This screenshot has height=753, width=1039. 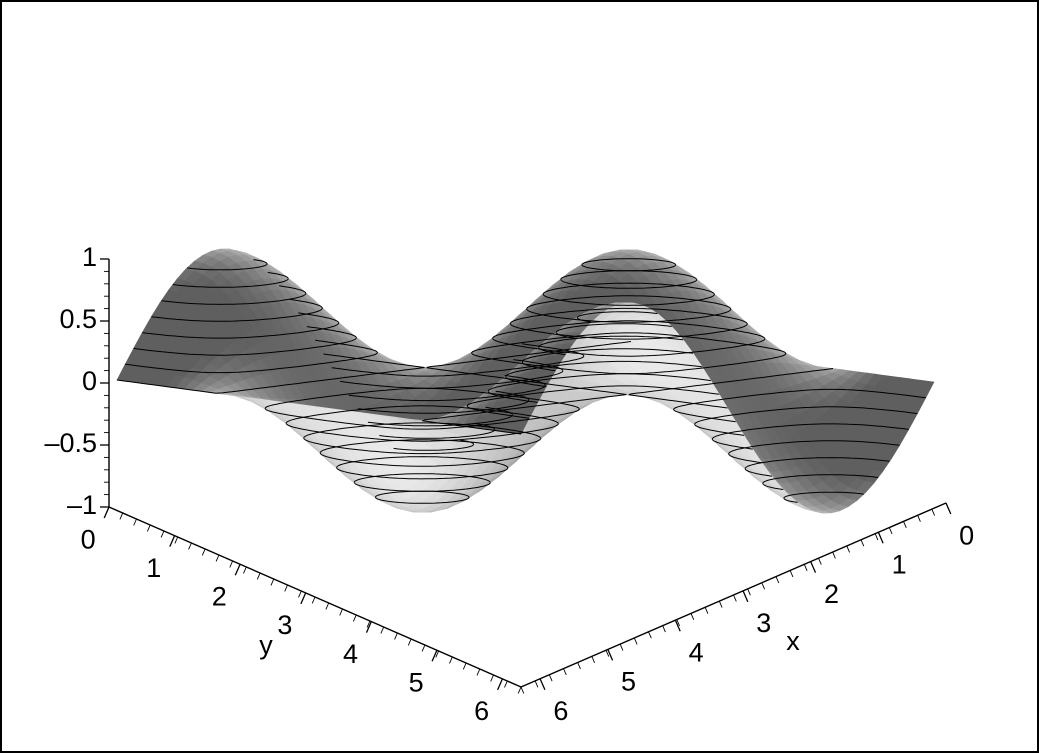 I want to click on y-tick-label: 6, so click(x=481, y=711).